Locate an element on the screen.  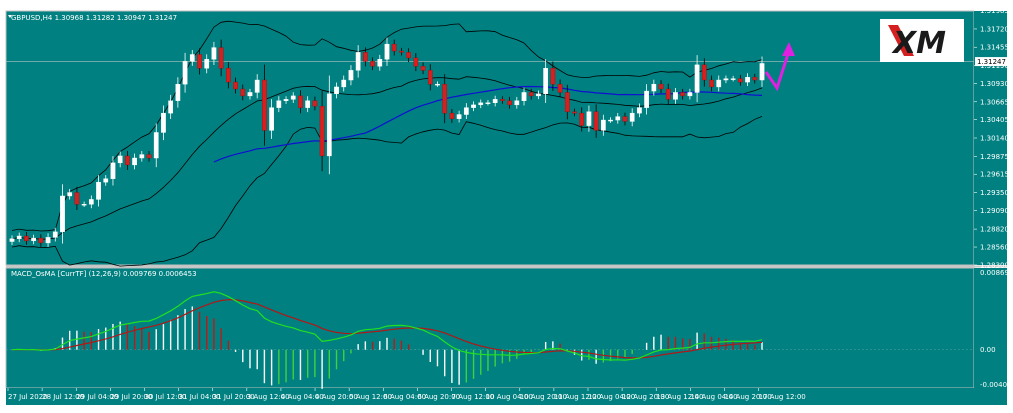
current-price-box is located at coordinates (991, 62).